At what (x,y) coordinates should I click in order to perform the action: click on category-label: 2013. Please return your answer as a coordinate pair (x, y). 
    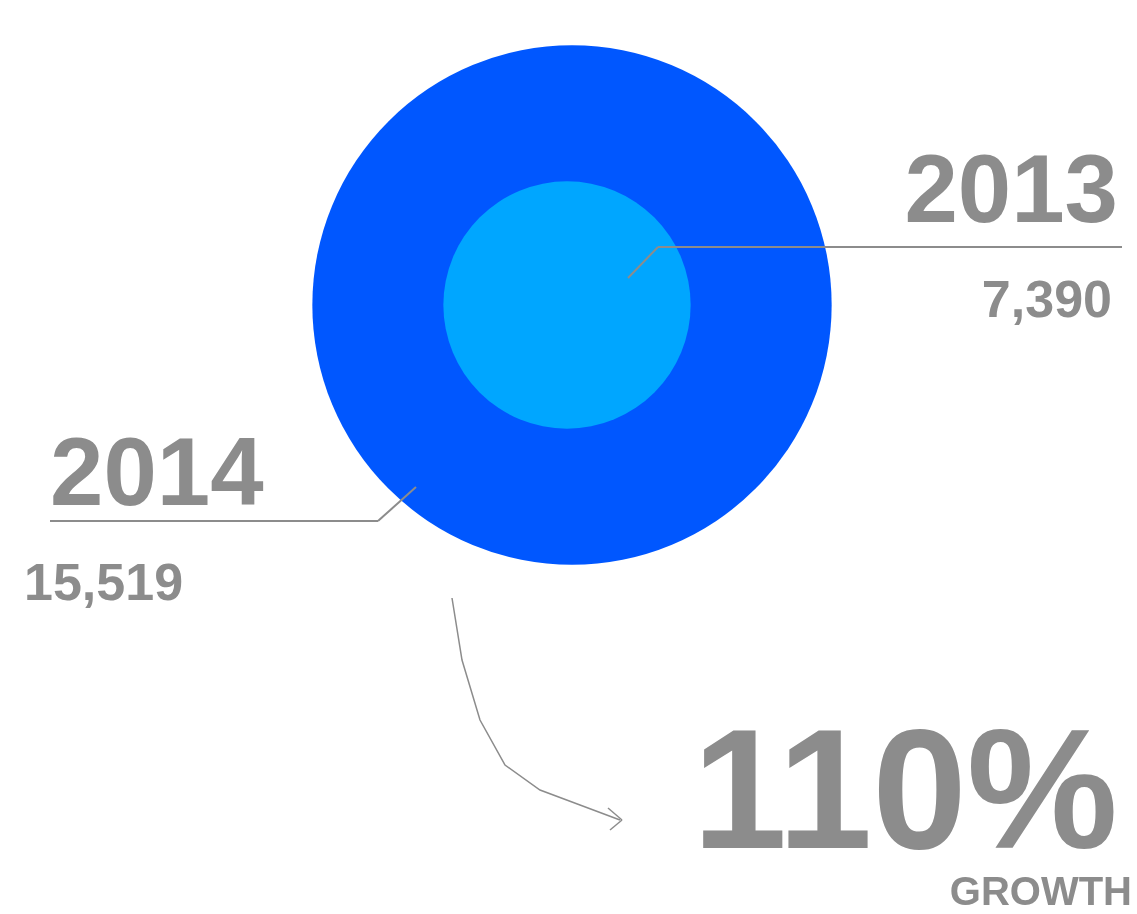
    Looking at the image, I should click on (1011, 188).